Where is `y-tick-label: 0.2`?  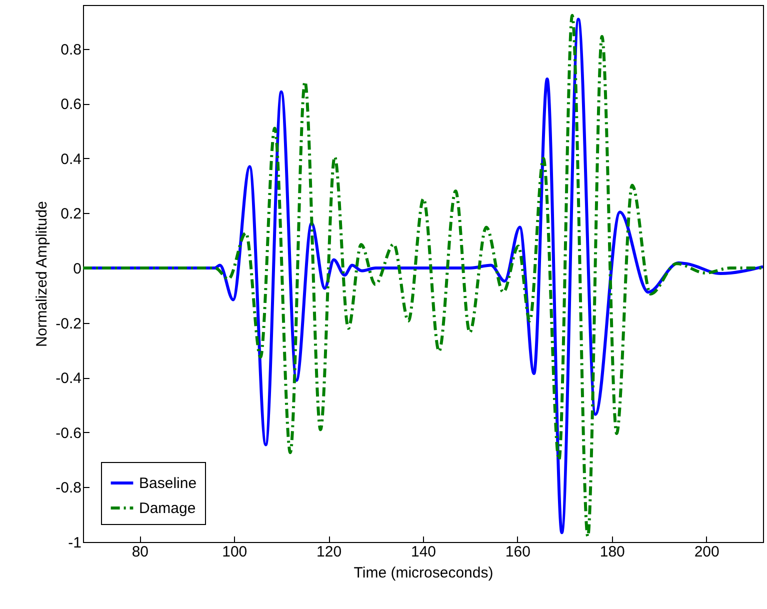
y-tick-label: 0.2 is located at coordinates (71, 214).